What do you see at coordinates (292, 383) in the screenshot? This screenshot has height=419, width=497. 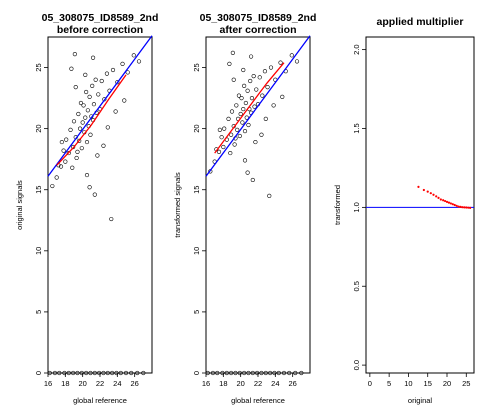 I see `x-tick-label: 26` at bounding box center [292, 383].